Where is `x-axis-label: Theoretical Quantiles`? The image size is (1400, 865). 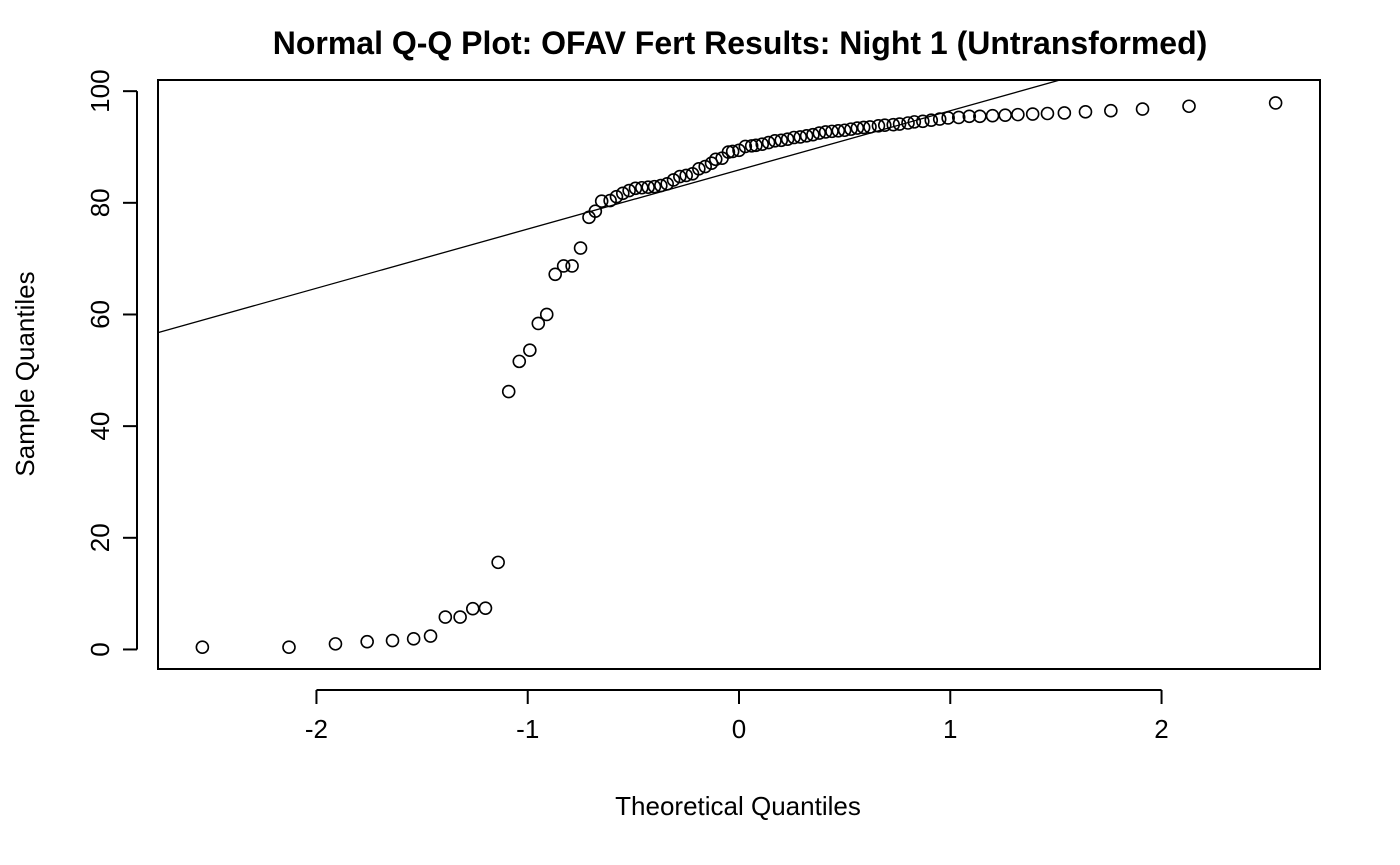
x-axis-label: Theoretical Quantiles is located at coordinates (738, 806).